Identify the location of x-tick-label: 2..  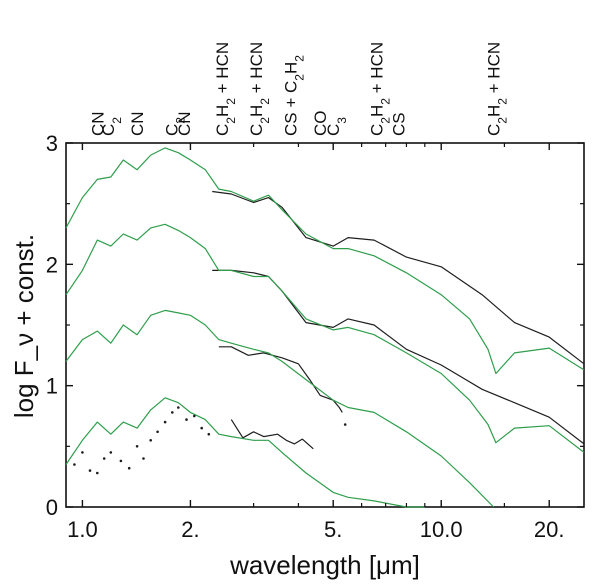
(190, 529).